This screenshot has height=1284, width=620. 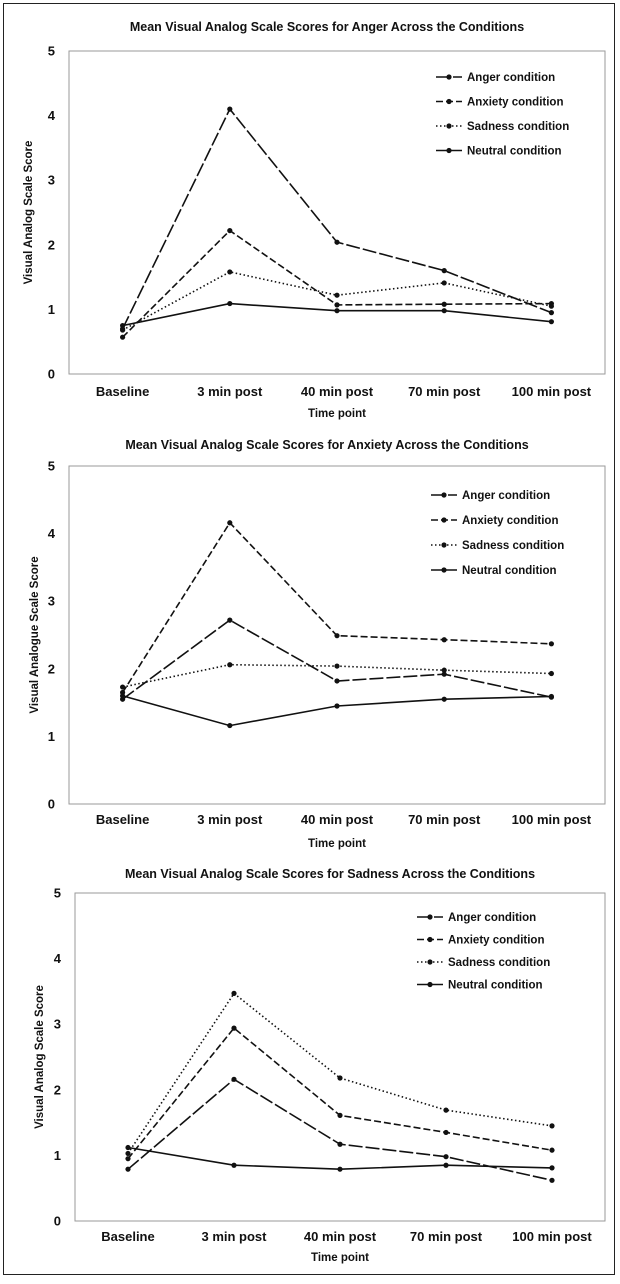 I want to click on y-tick-label: 4, so click(x=52, y=533).